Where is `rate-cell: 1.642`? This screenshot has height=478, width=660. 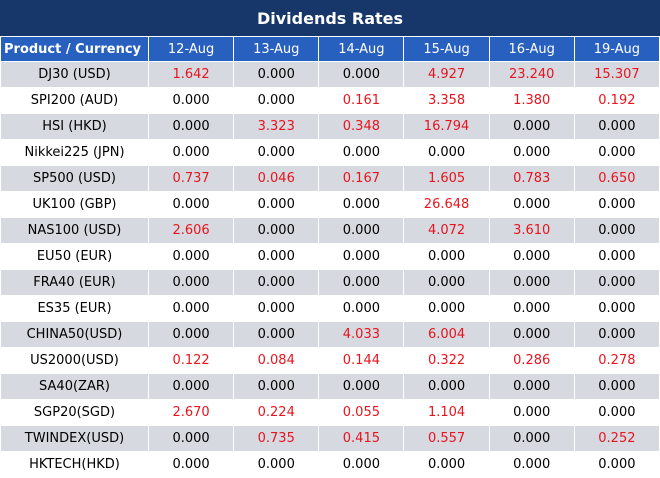
rate-cell: 1.642 is located at coordinates (191, 74).